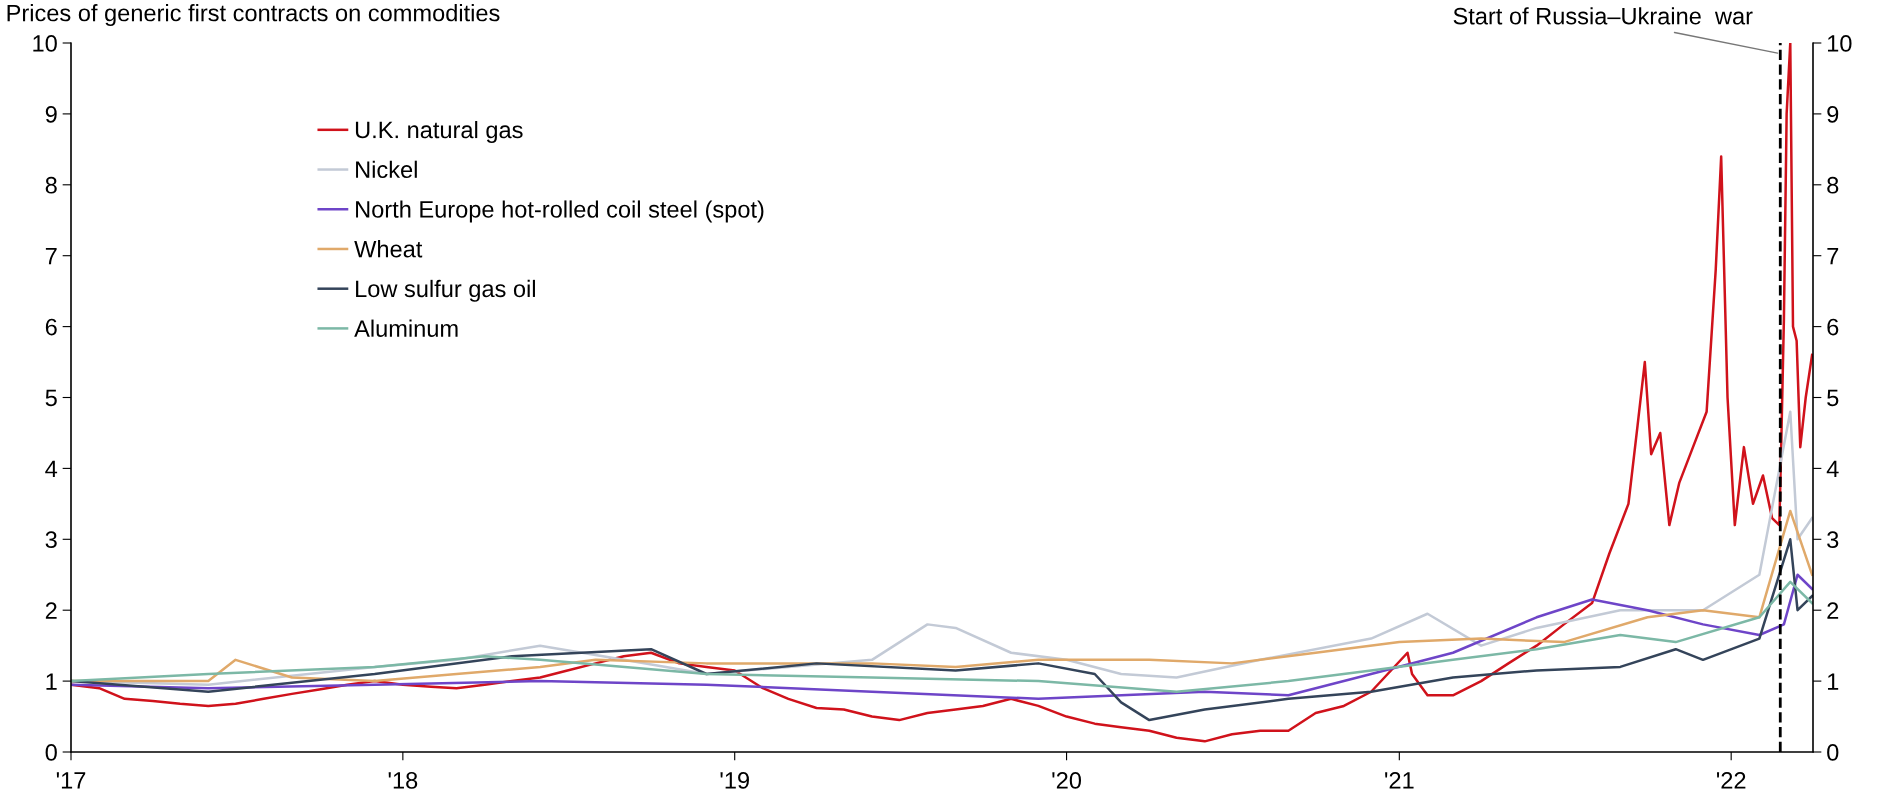 The width and height of the screenshot is (1878, 803). What do you see at coordinates (445, 290) in the screenshot?
I see `legend-label: Low sulfur gas oil` at bounding box center [445, 290].